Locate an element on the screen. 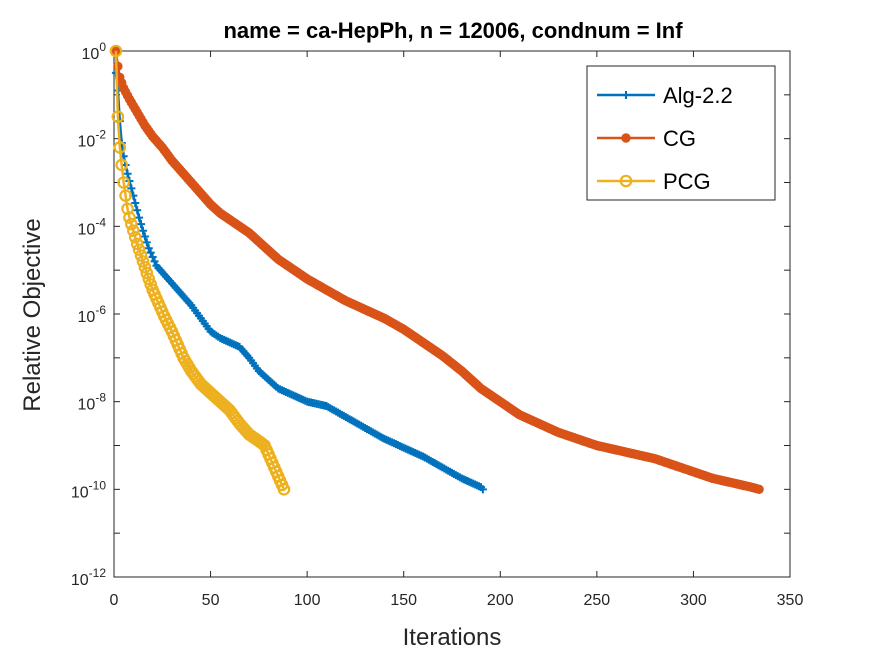 The height and width of the screenshot is (656, 875). legend-label: Alg-2.2 is located at coordinates (698, 95).